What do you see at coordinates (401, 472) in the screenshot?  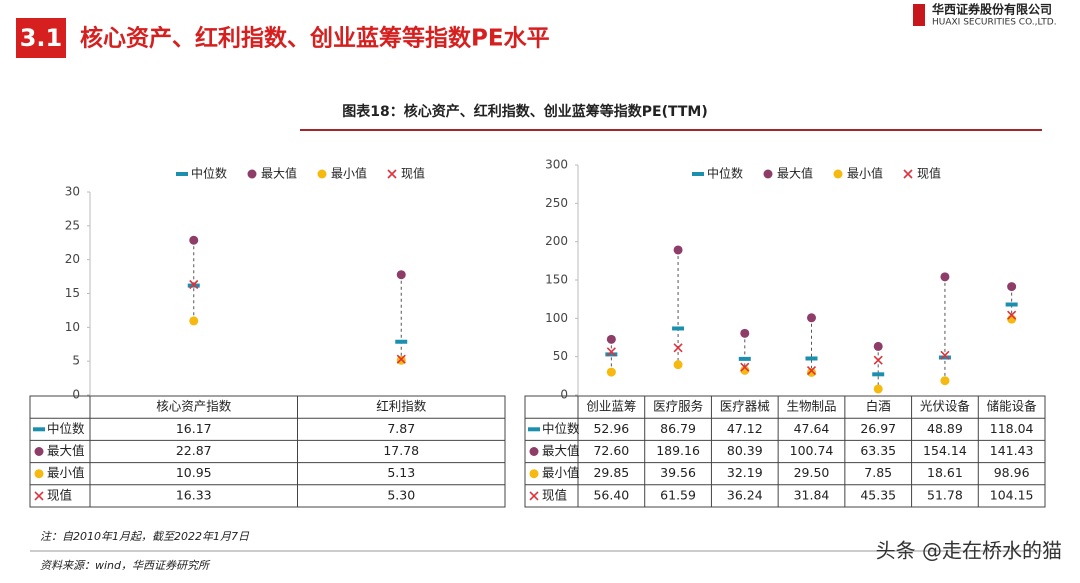 I see `table-cell: 5.13` at bounding box center [401, 472].